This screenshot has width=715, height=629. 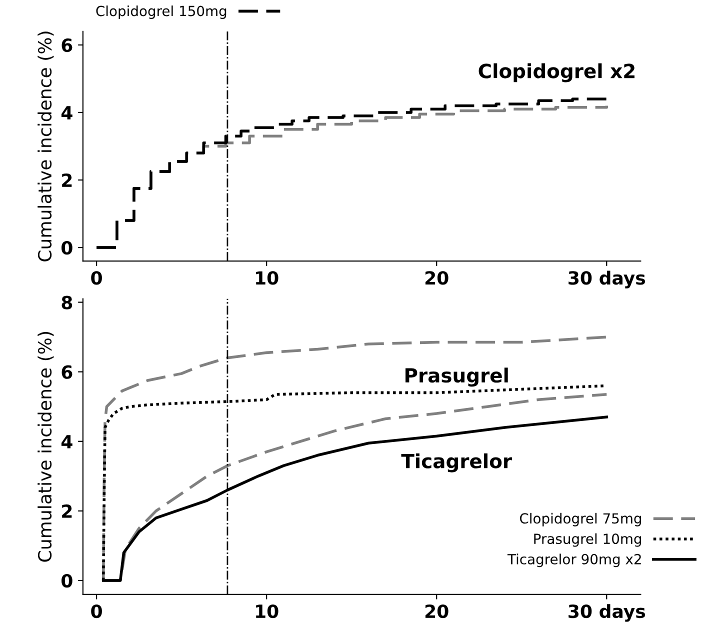 I want to click on annotation: Ticagrelor, so click(x=456, y=462).